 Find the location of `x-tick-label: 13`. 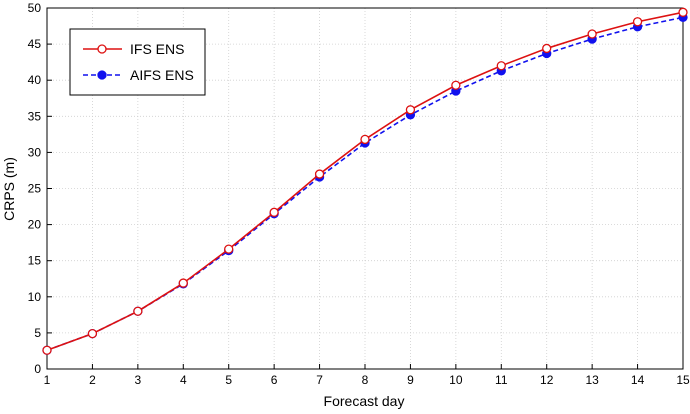

x-tick-label: 13 is located at coordinates (592, 380).